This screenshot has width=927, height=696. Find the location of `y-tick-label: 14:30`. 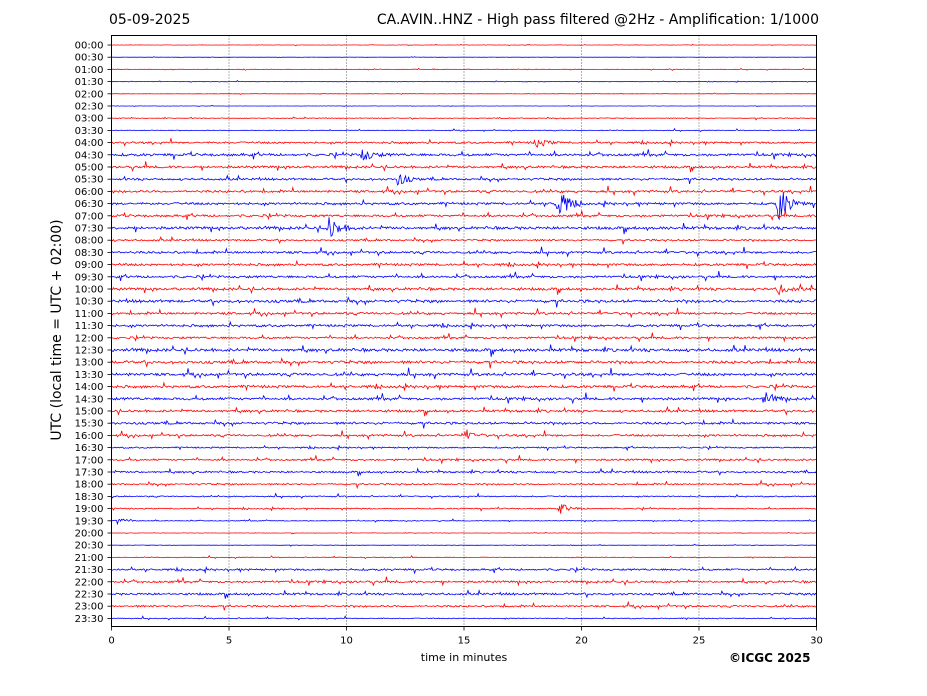

y-tick-label: 14:30 is located at coordinates (89, 399).